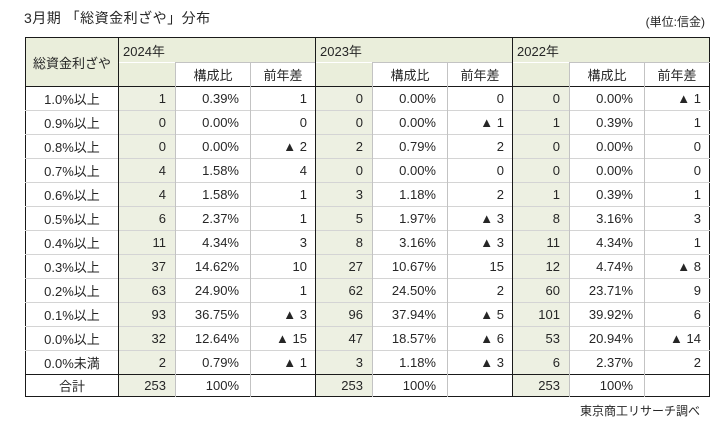 This screenshot has width=719, height=436. What do you see at coordinates (344, 74) in the screenshot?
I see `sub-header-count-2023` at bounding box center [344, 74].